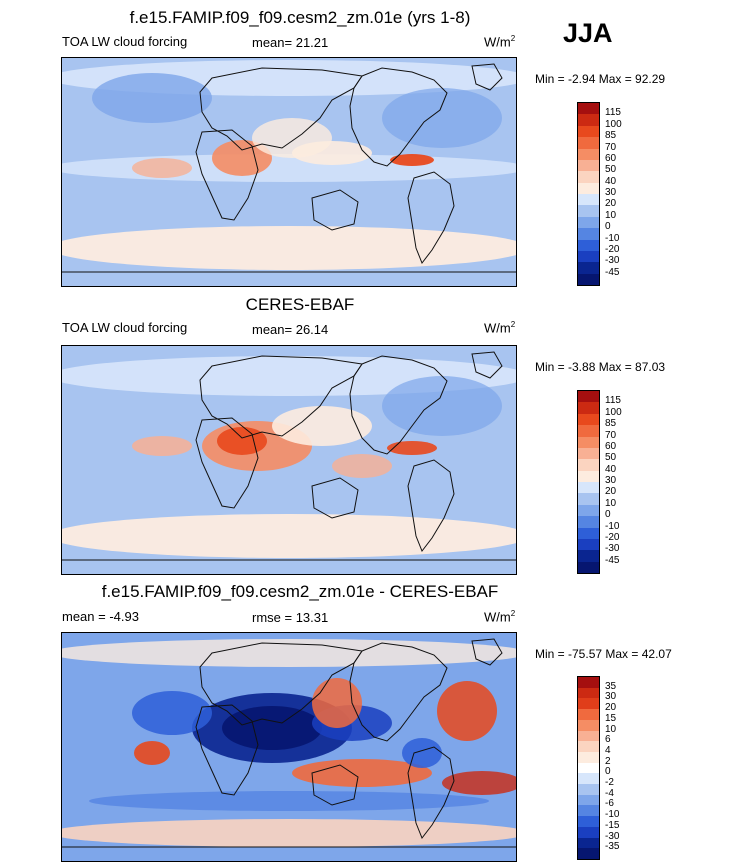 This screenshot has width=733, height=866. I want to click on panel3-rmse: rmse = 13.31, so click(290, 617).